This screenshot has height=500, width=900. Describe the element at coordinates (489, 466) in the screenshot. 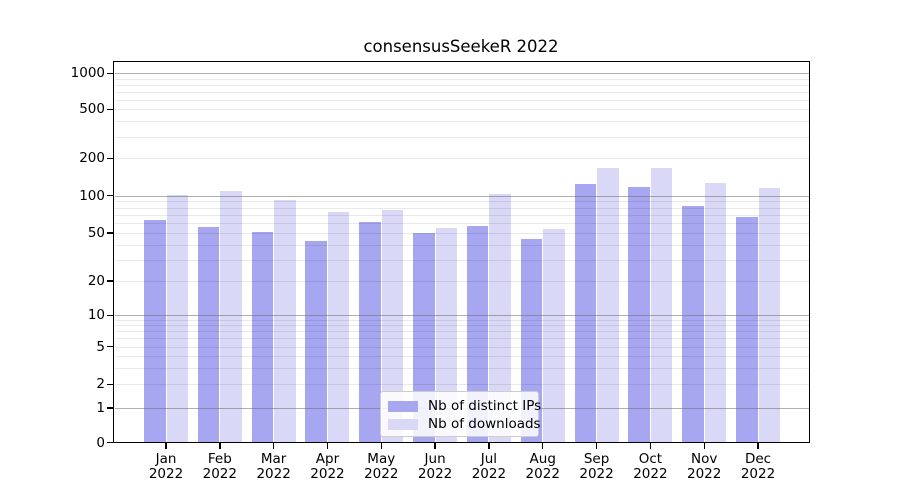

I see `x-tick-label-jul: Jul 2022` at that location.